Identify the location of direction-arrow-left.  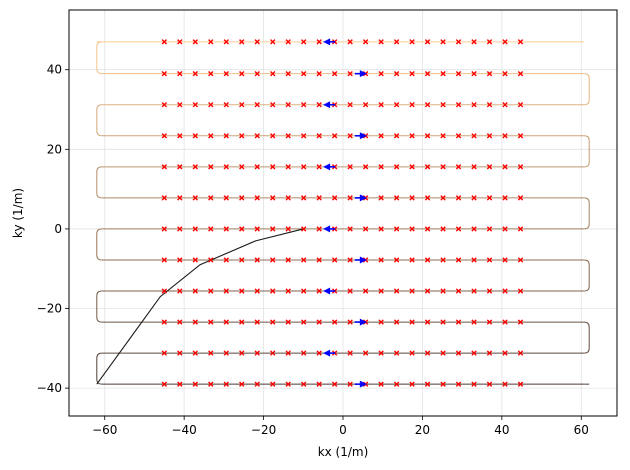
(327, 167).